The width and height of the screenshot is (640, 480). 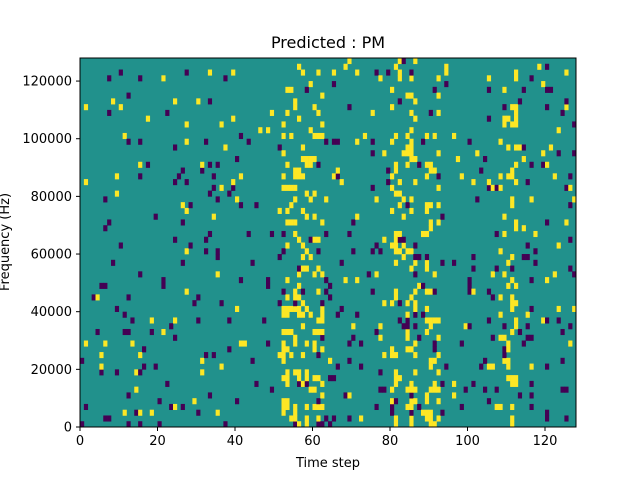 I want to click on x-axis-label: Time step, so click(x=327, y=463).